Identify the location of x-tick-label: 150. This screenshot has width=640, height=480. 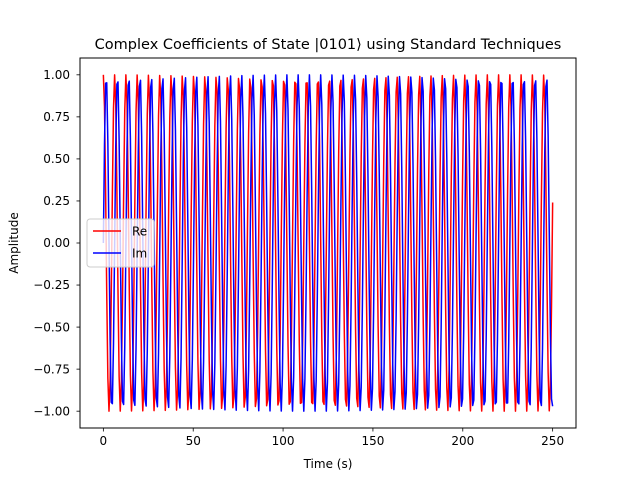
(372, 441).